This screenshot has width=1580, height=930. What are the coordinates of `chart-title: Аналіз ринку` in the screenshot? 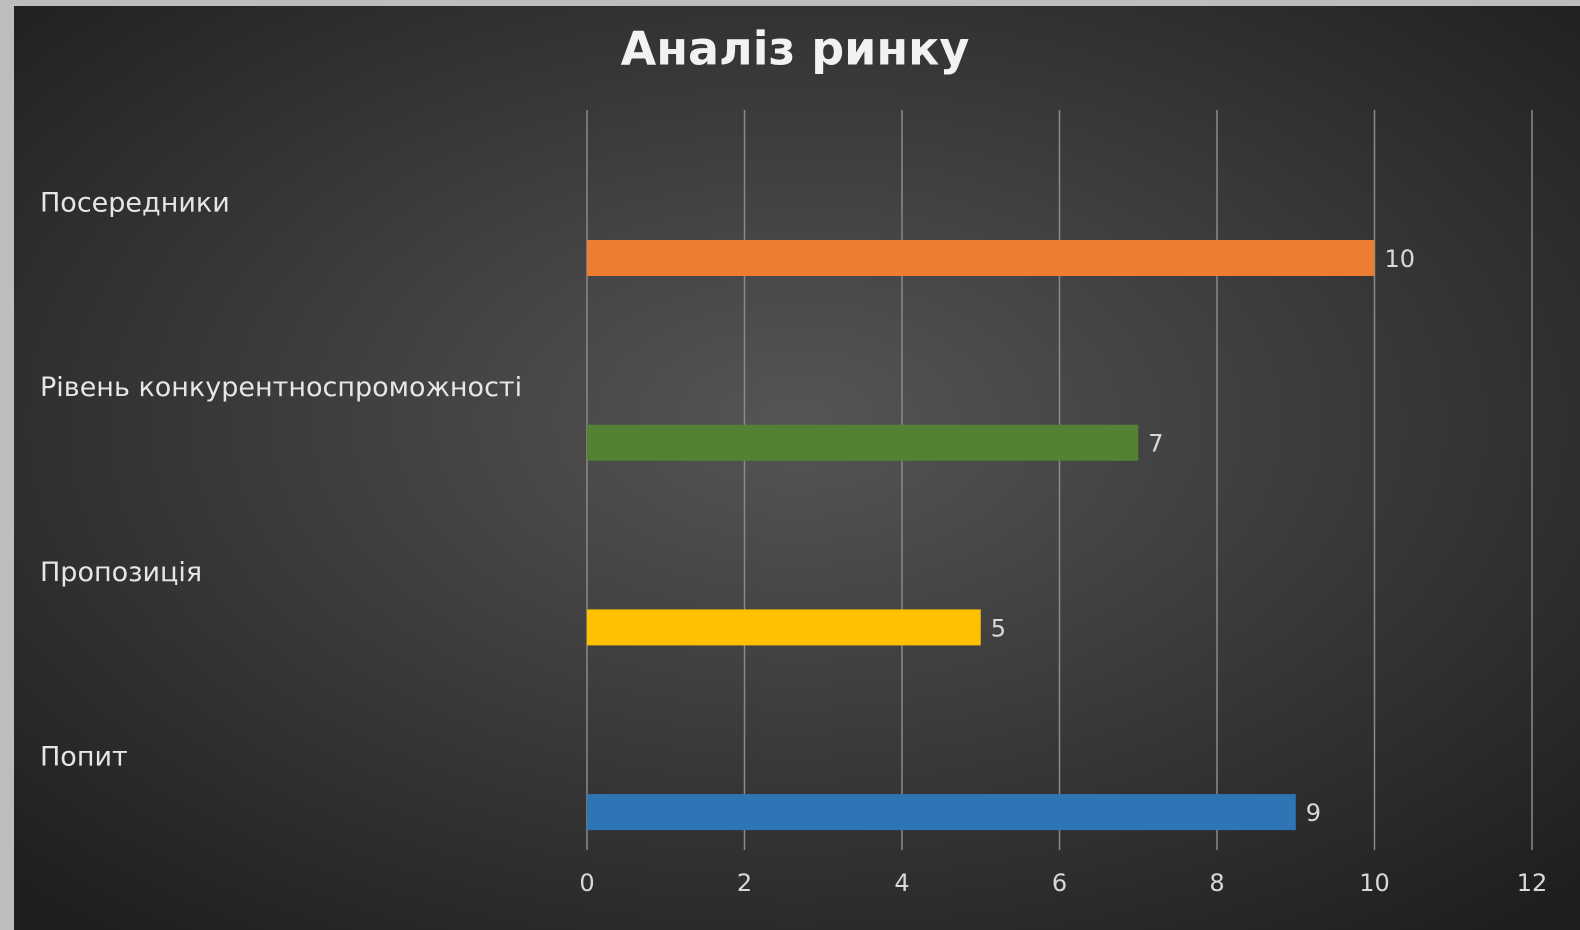 It's located at (795, 49).